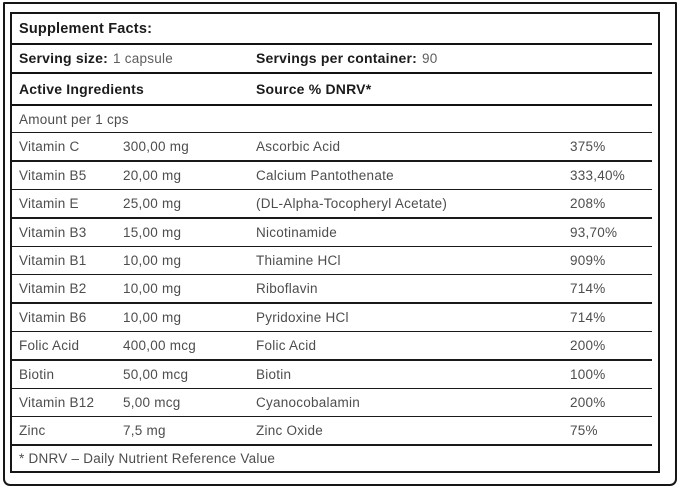  What do you see at coordinates (290, 431) in the screenshot?
I see `ingredient-source: Zinc Oxide` at bounding box center [290, 431].